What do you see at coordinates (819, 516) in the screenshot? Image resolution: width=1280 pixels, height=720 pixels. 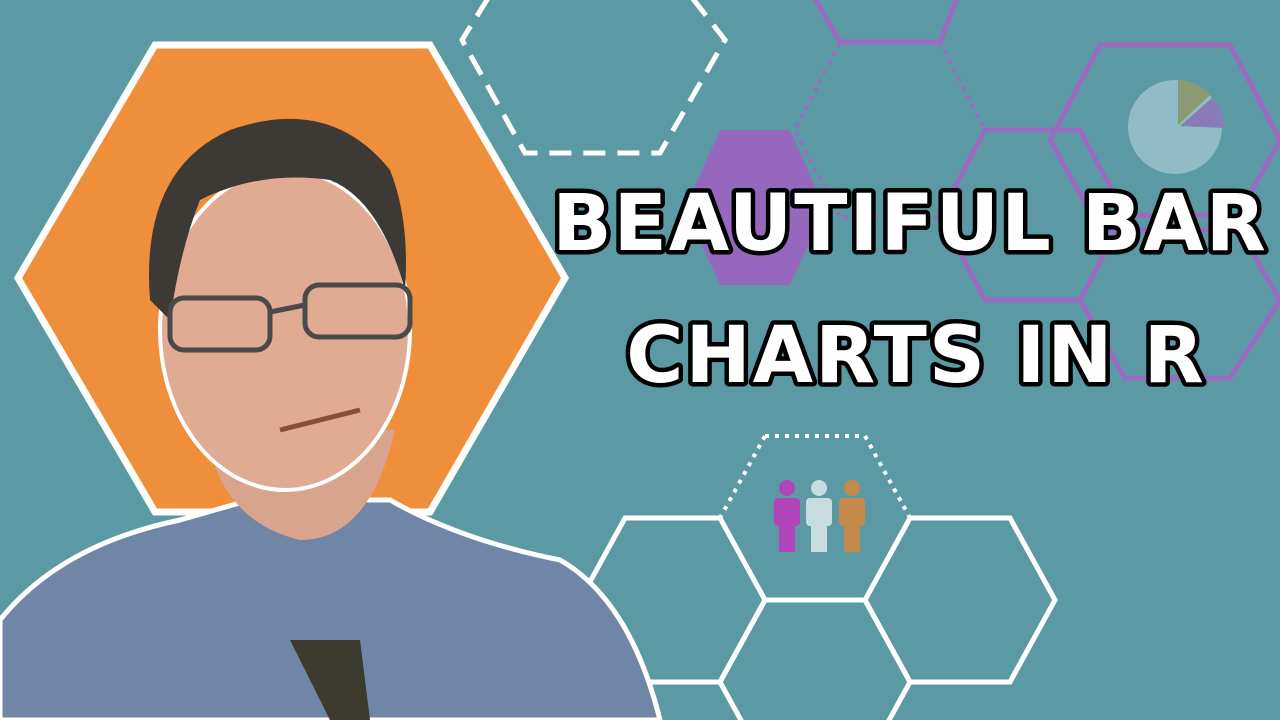 I see `people-icon` at bounding box center [819, 516].